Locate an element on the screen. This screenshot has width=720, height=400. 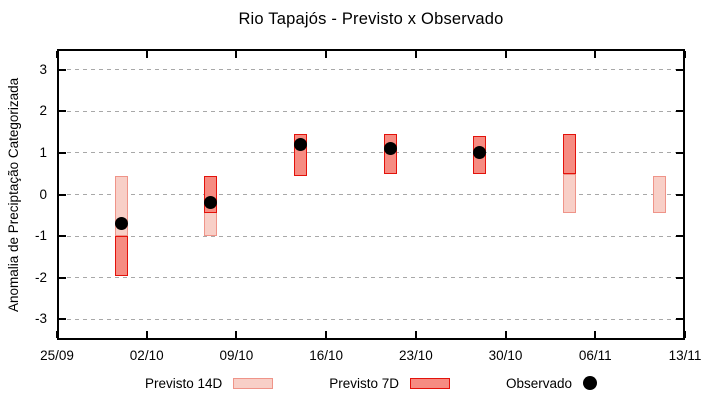
legend-label-previsto-14d: Previsto 14D is located at coordinates (183, 383).